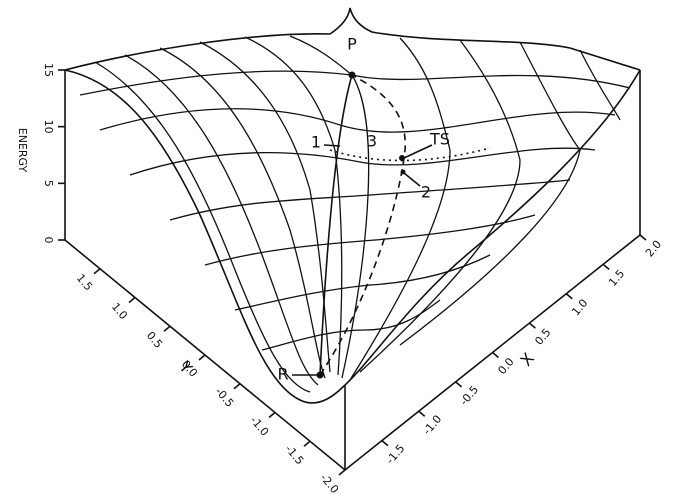  Describe the element at coordinates (426, 192) in the screenshot. I see `label-2: 2` at that location.